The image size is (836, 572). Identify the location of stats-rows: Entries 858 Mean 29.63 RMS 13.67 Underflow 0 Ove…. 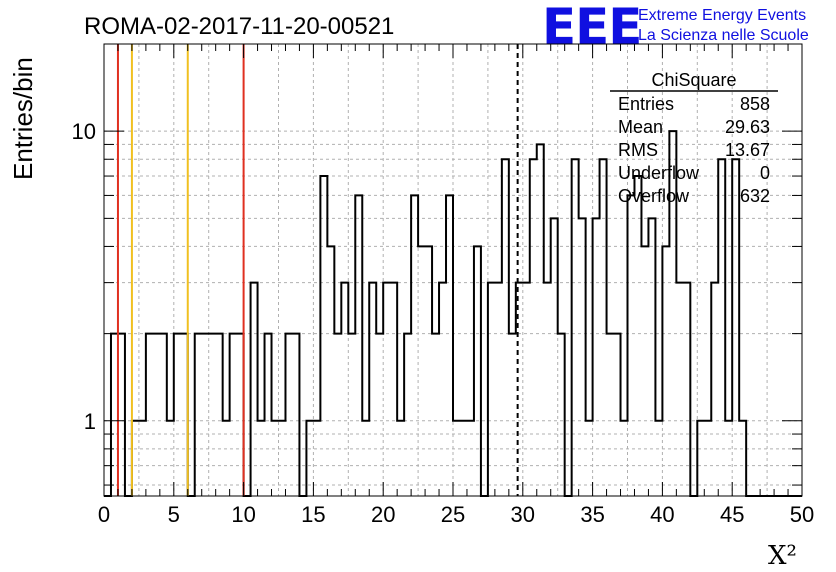
(694, 150).